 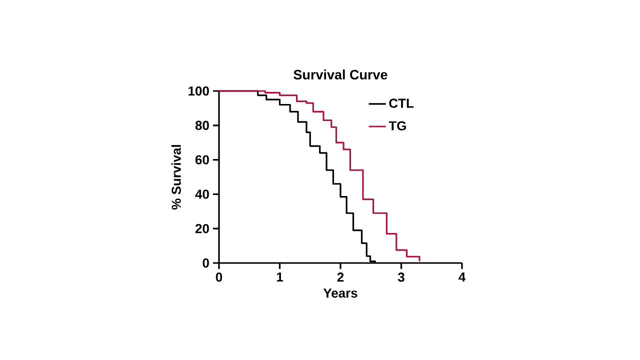 What do you see at coordinates (202, 159) in the screenshot?
I see `y-tick-label: 60` at bounding box center [202, 159].